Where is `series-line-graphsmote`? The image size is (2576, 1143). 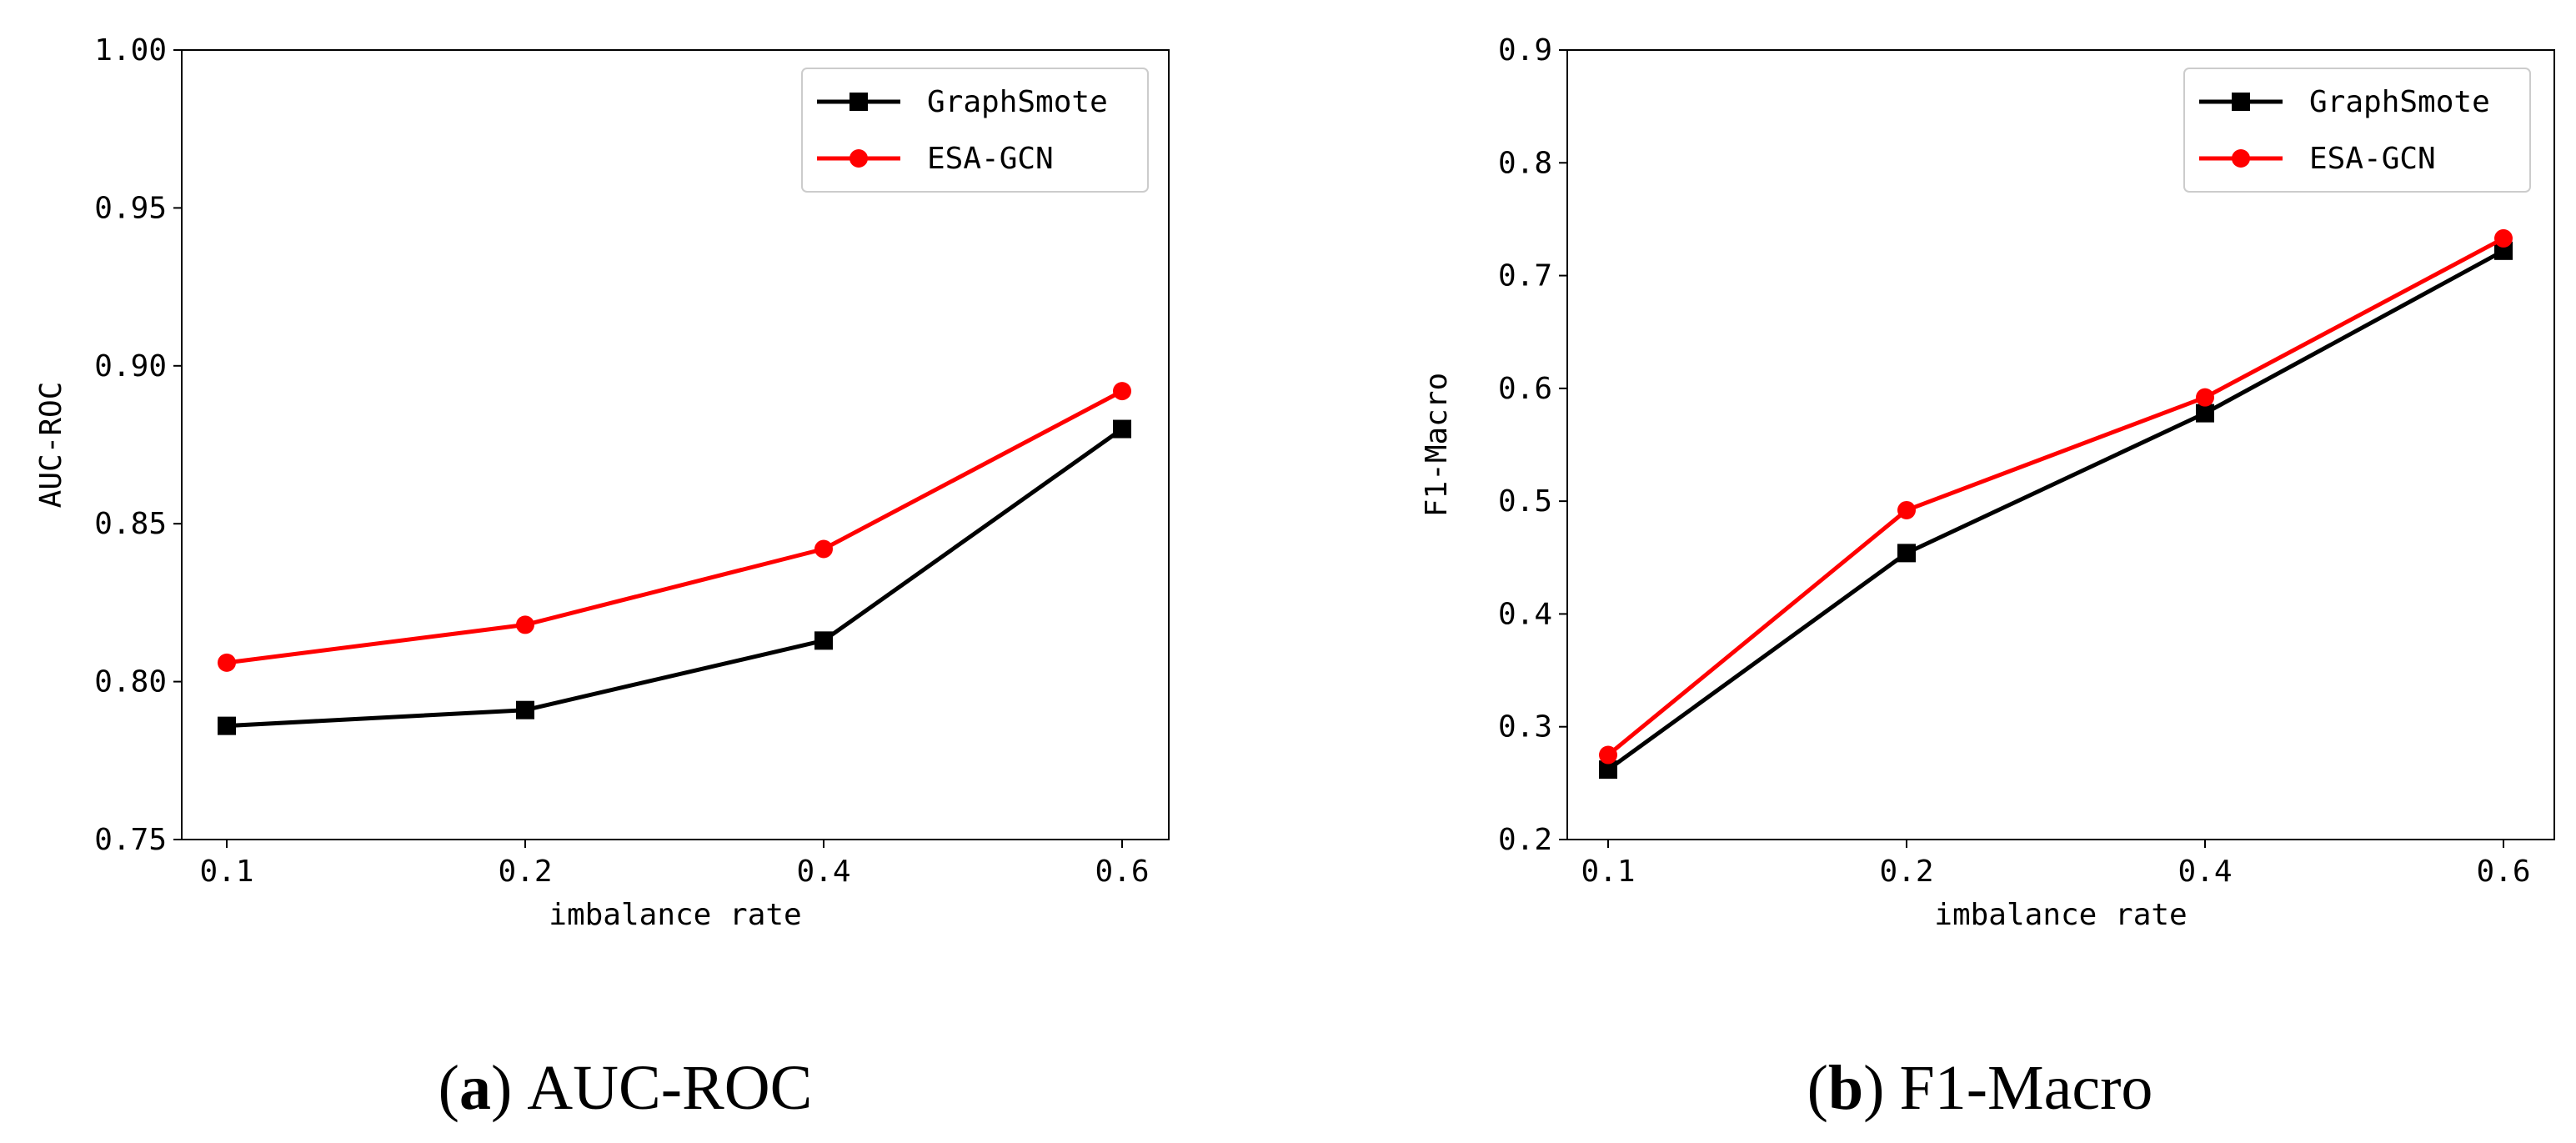
series-line-graphsmote is located at coordinates (675, 578).